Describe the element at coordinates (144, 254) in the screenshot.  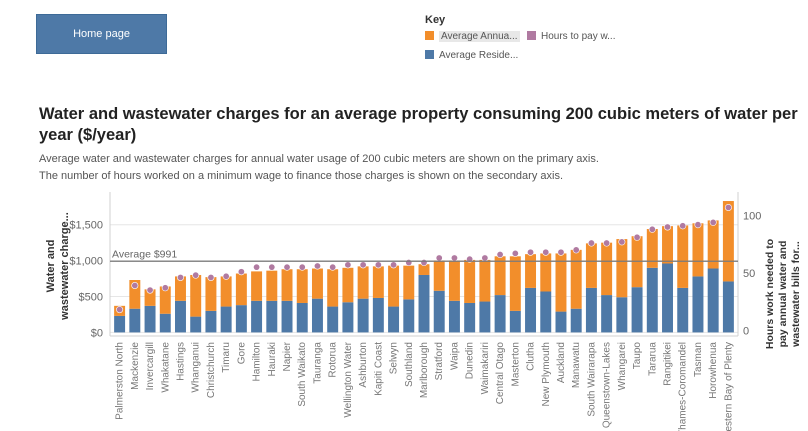
I see `reference-line-label: Average $991` at that location.